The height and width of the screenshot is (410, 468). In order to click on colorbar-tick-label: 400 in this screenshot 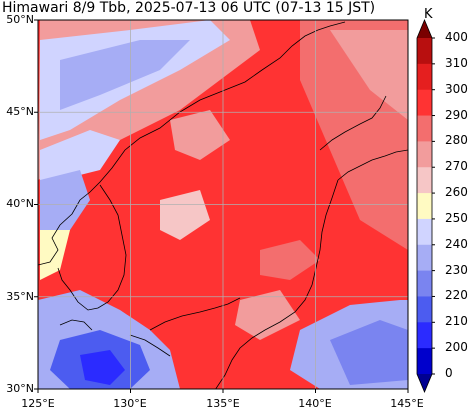, I will do `click(456, 37)`.